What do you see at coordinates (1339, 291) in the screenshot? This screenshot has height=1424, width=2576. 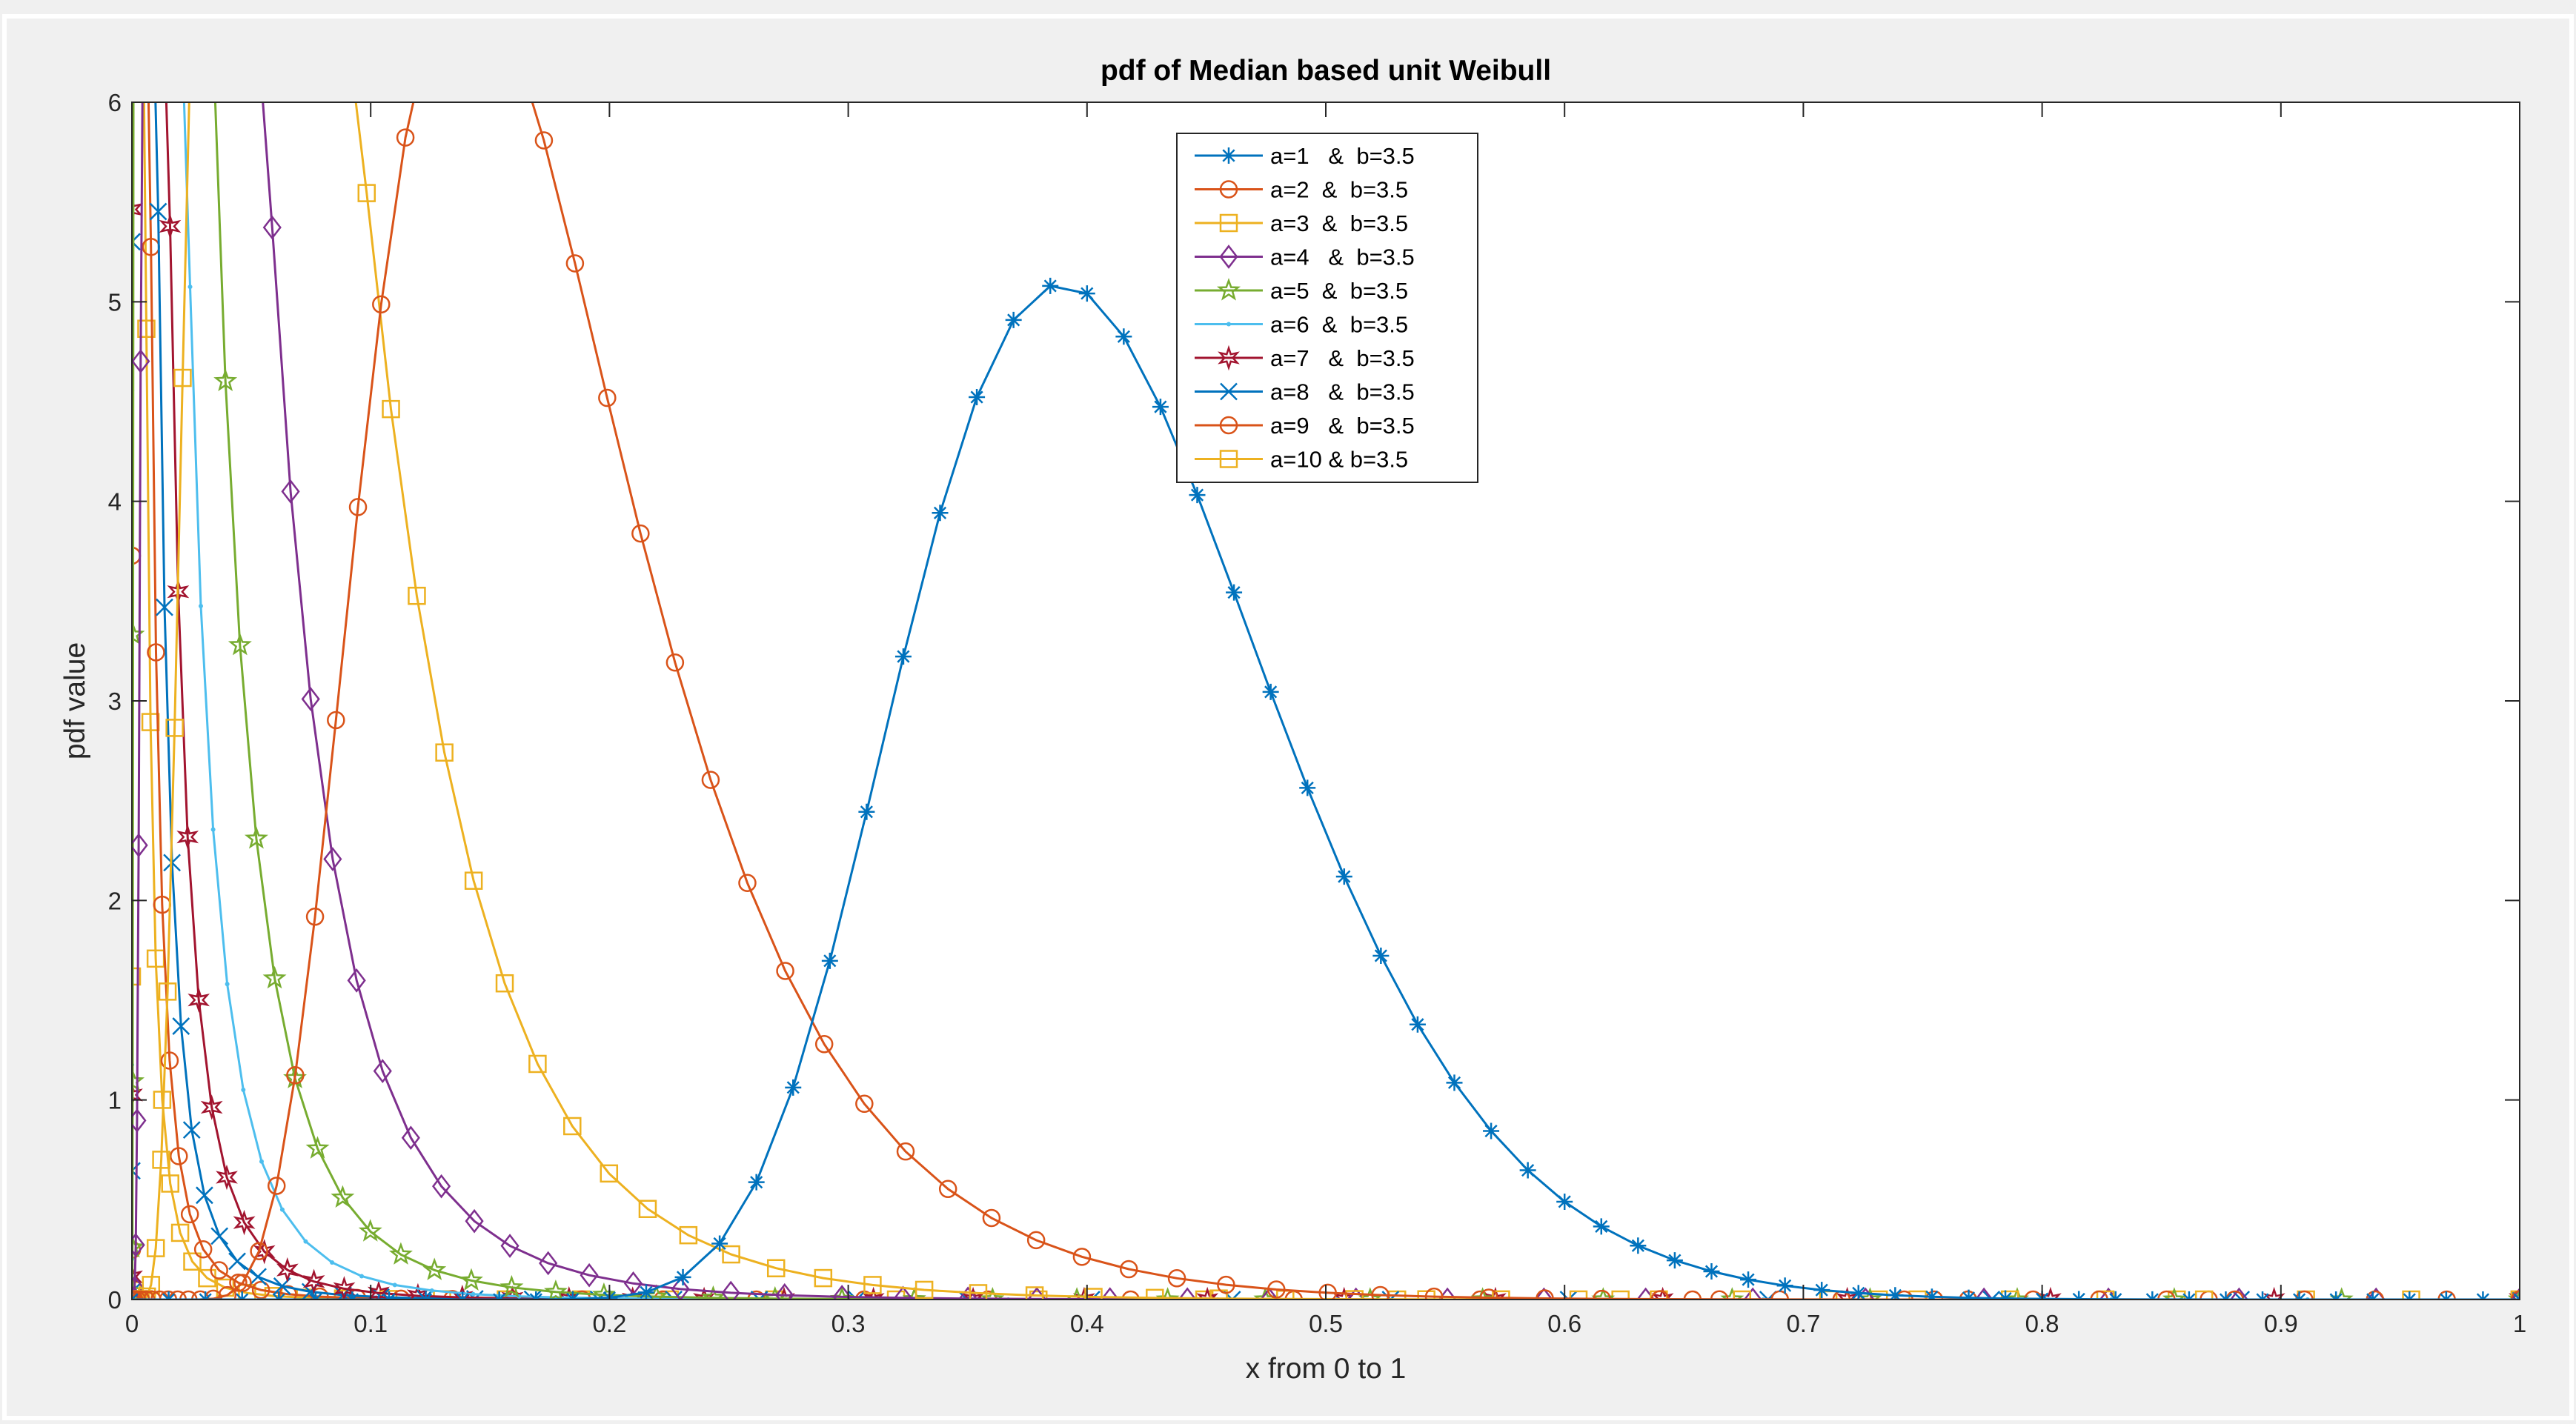 I see `legend-label: a=5 & b=3.5` at bounding box center [1339, 291].